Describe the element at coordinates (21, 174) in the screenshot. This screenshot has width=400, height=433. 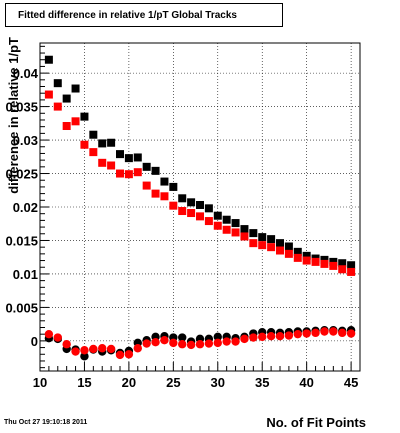
I see `y-tick-label: 0.025` at that location.